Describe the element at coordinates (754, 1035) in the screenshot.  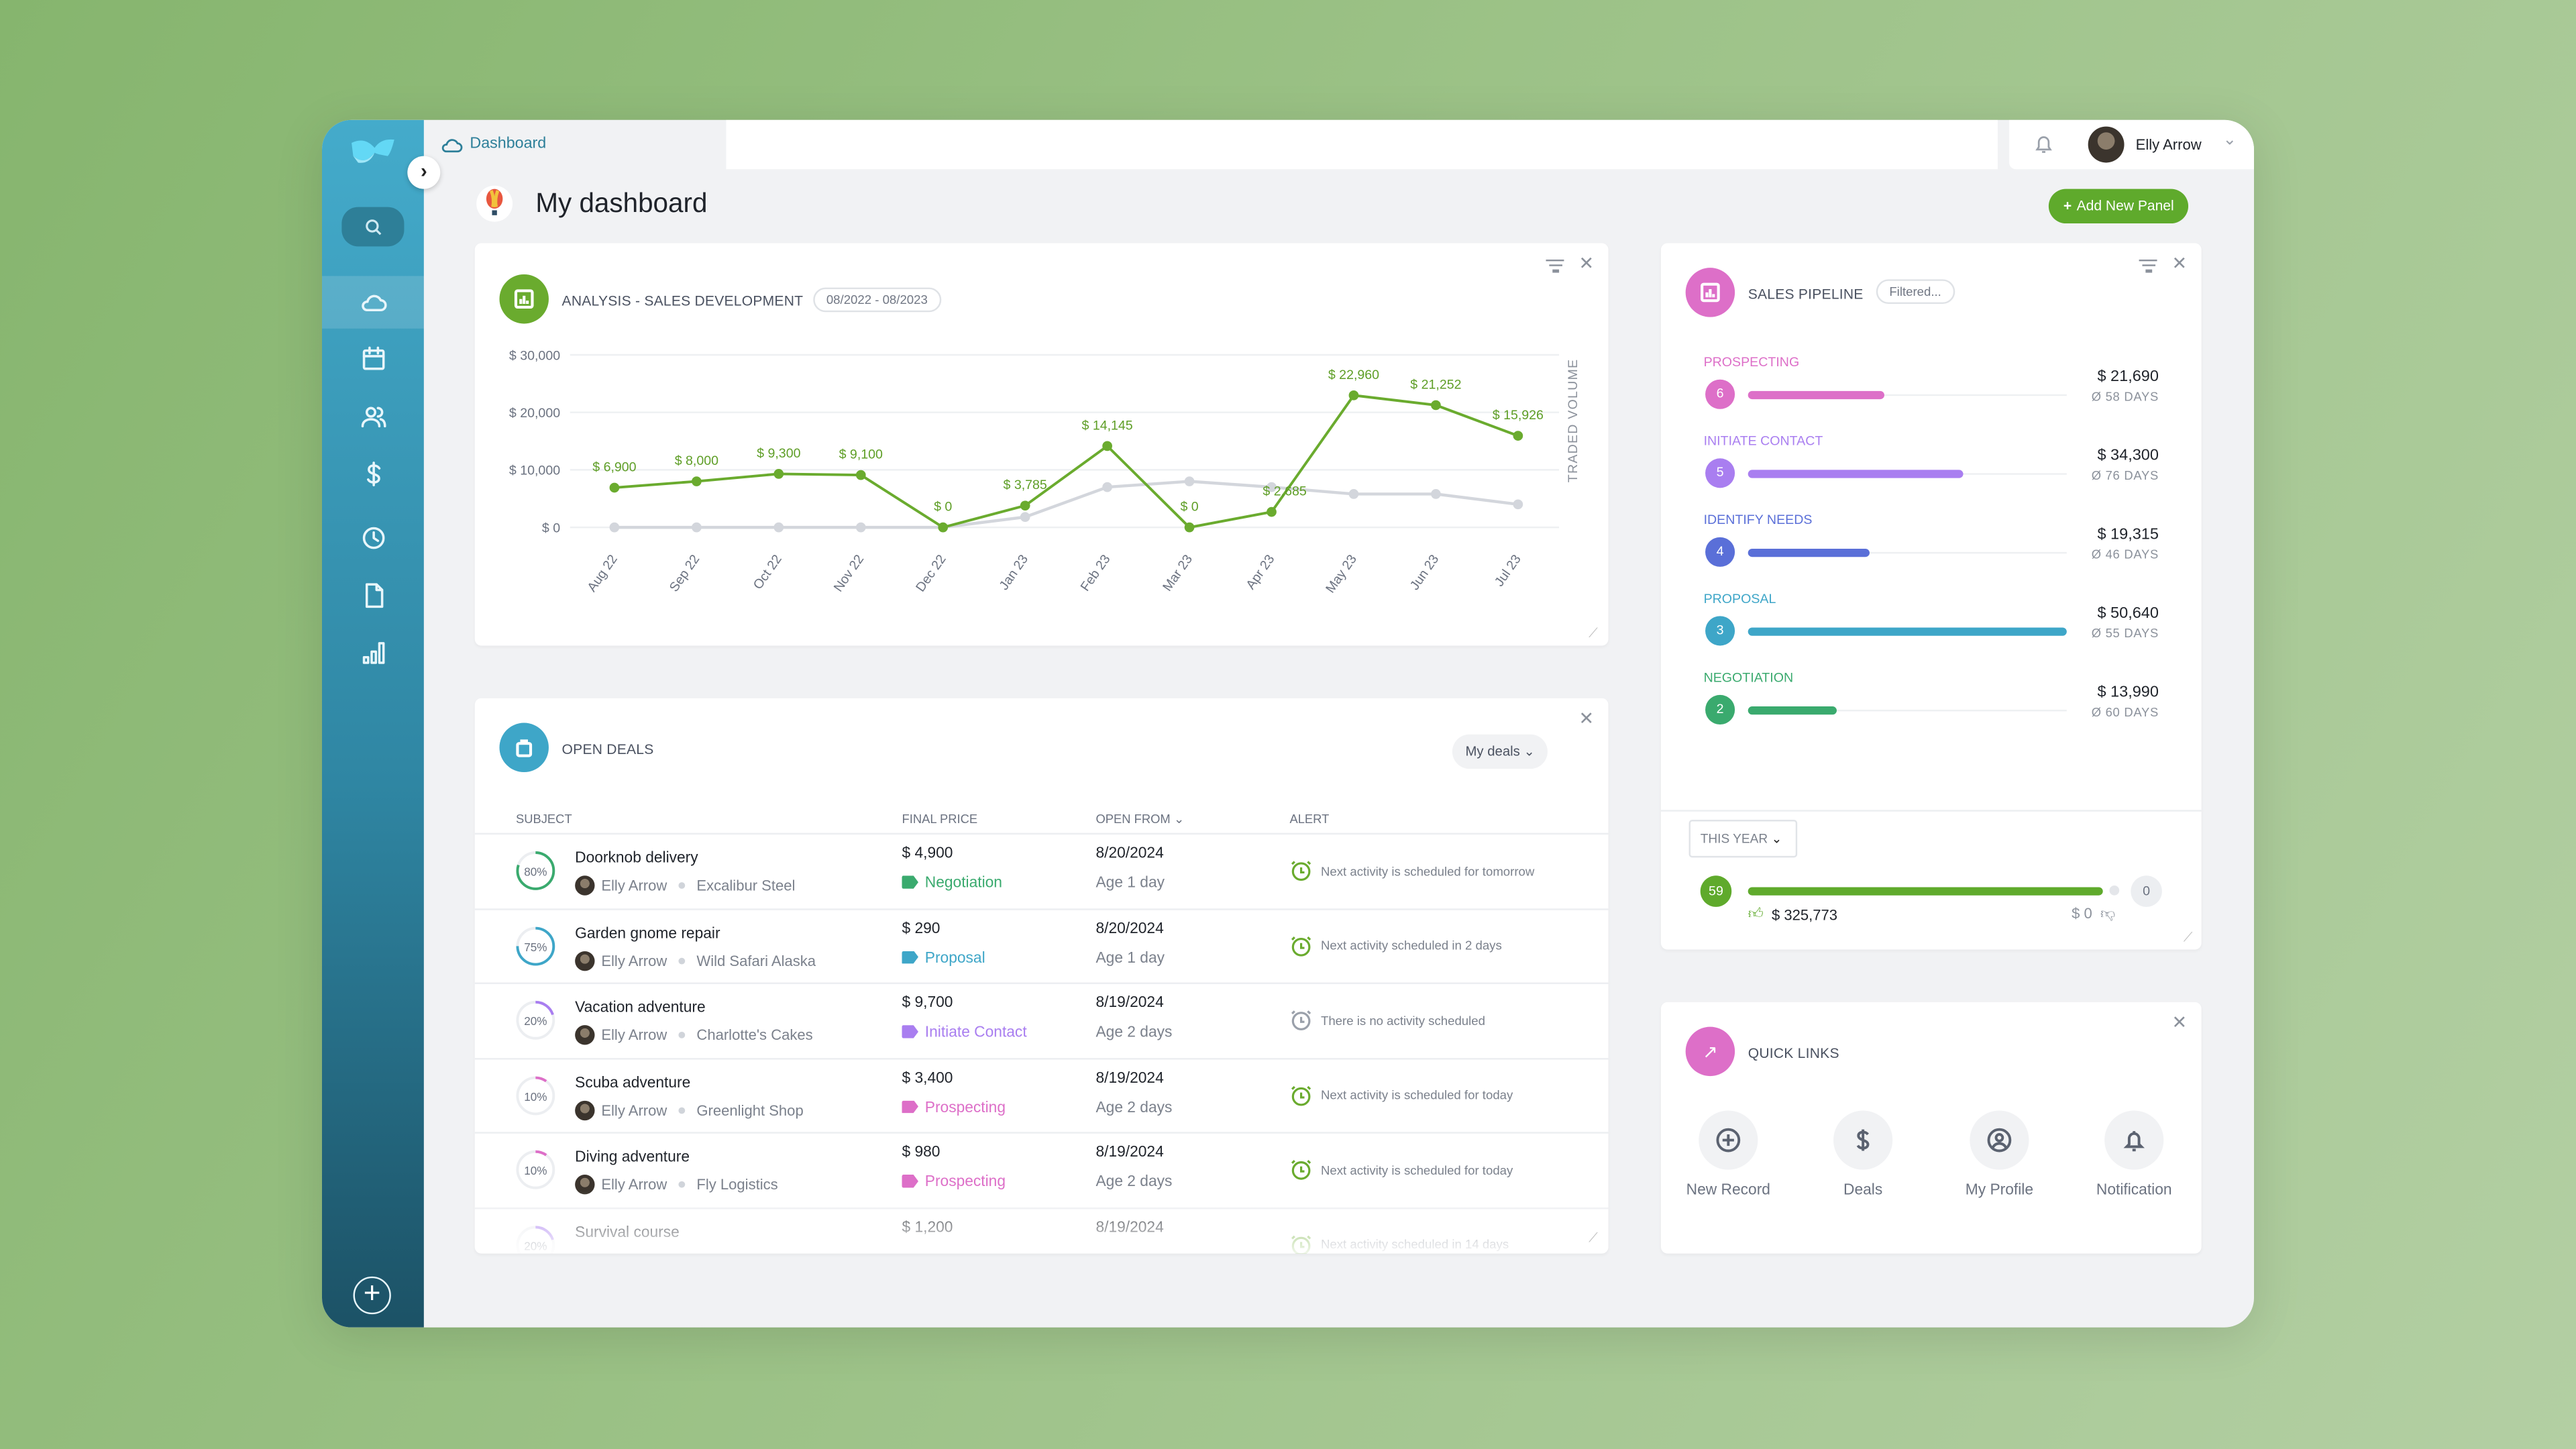
I see `deal-company: Charlotte's Cakes` at that location.